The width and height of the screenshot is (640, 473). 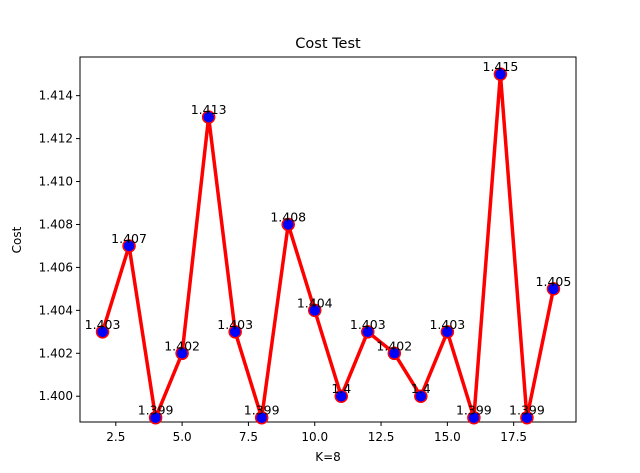 I want to click on data-label: 1.408, so click(x=288, y=216).